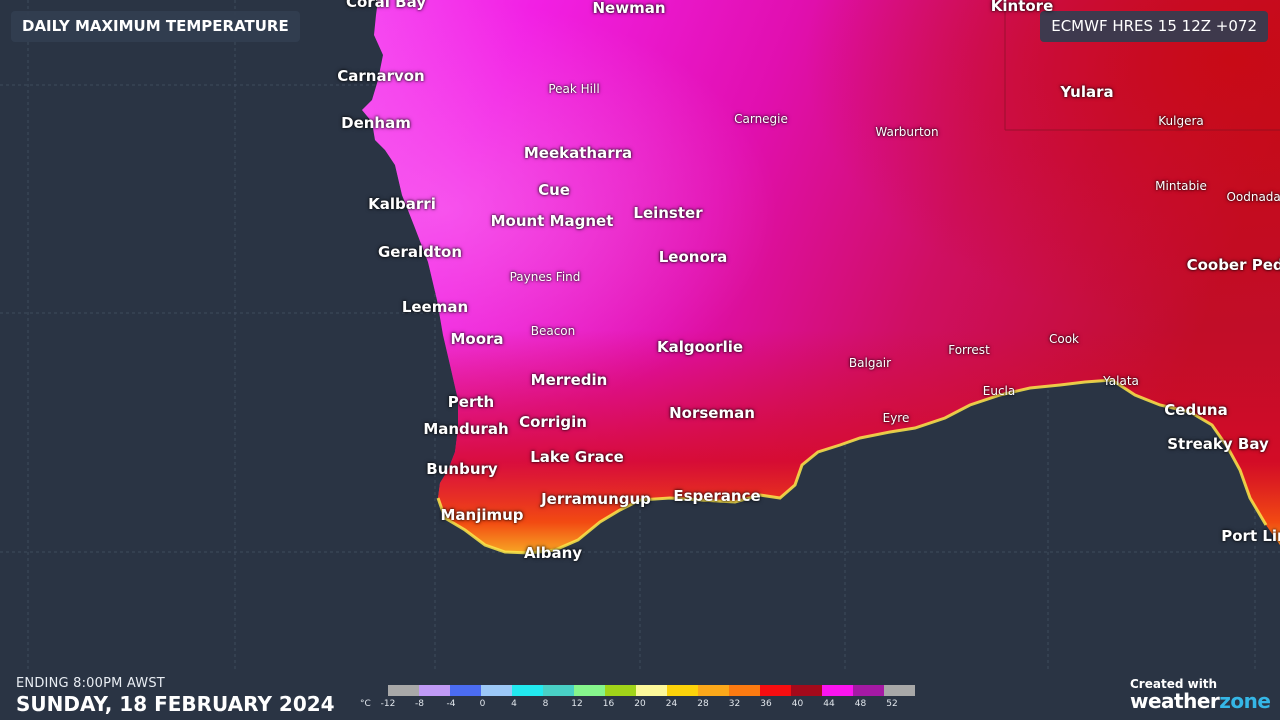 This screenshot has width=1280, height=720. Describe the element at coordinates (90, 683) in the screenshot. I see `ending-time: ENDING 8:00PM AWST` at that location.